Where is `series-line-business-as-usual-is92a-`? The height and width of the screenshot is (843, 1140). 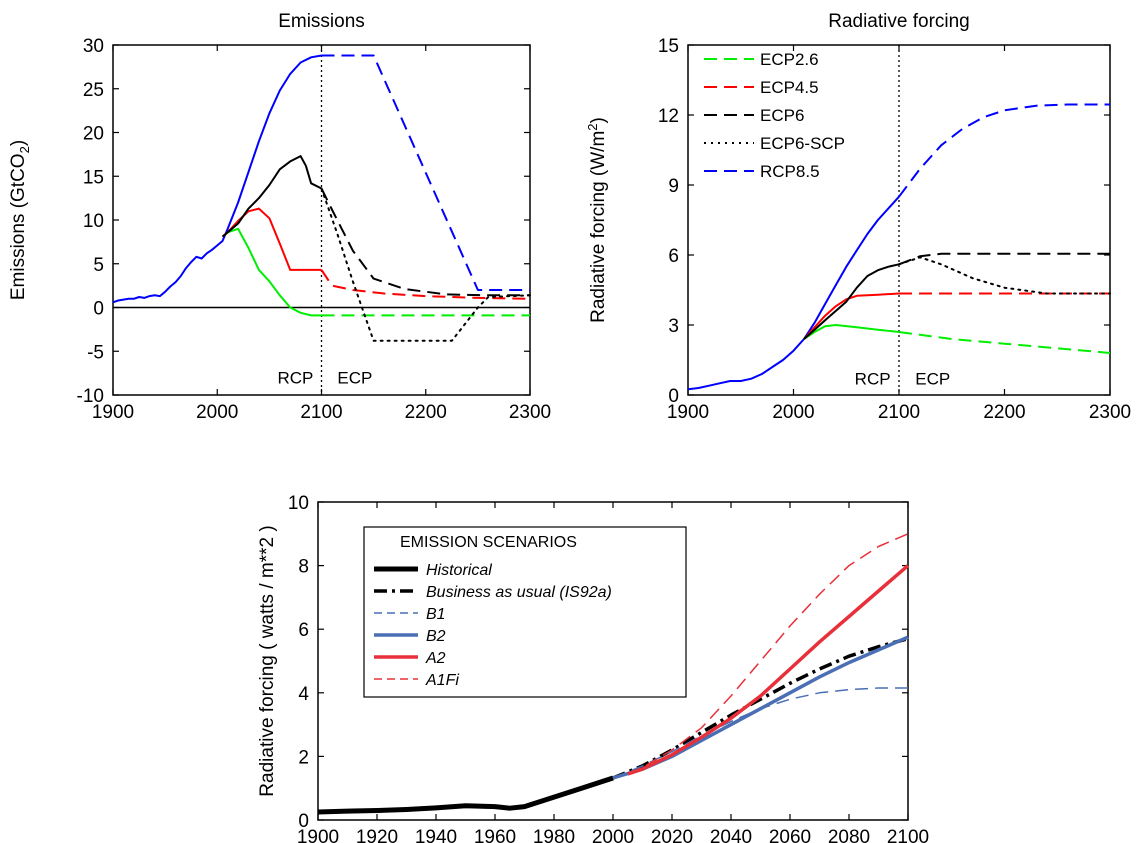
series-line-business-as-usual-is92a- is located at coordinates (760, 708).